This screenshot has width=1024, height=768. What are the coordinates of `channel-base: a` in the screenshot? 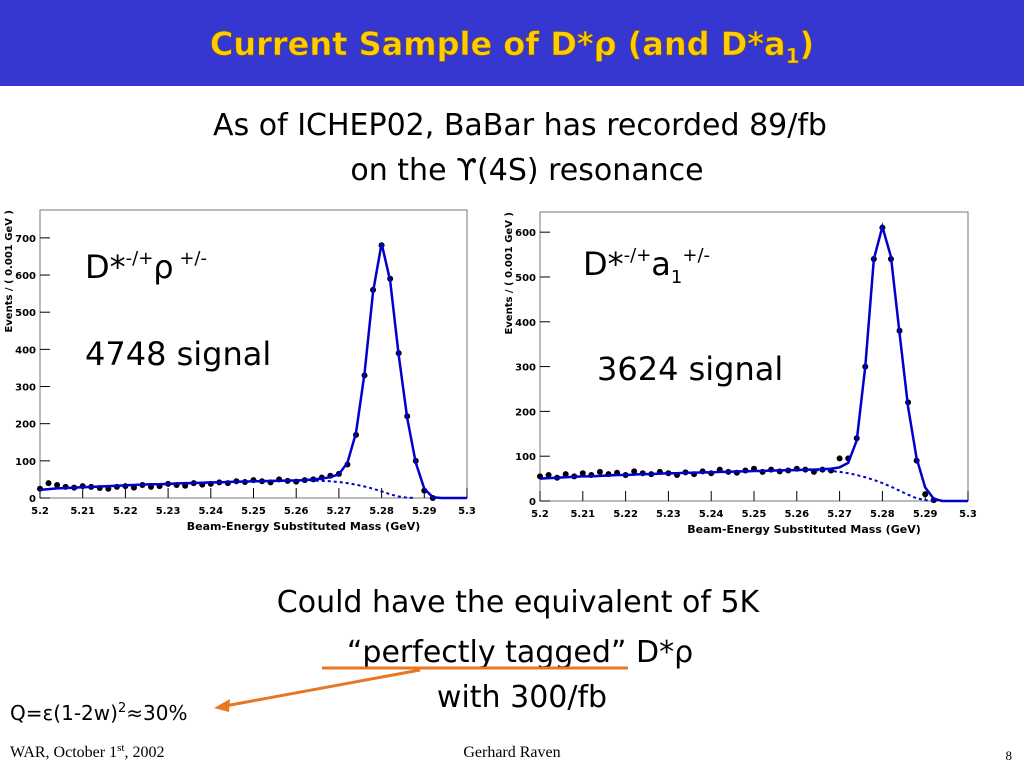 It's located at (661, 264).